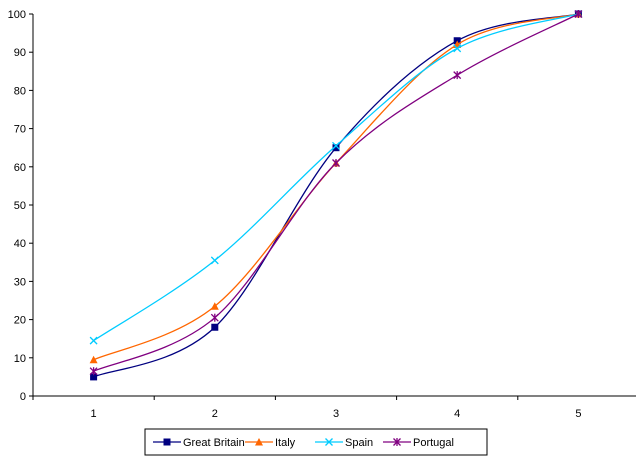  Describe the element at coordinates (20, 244) in the screenshot. I see `y-tick-label: 40` at that location.